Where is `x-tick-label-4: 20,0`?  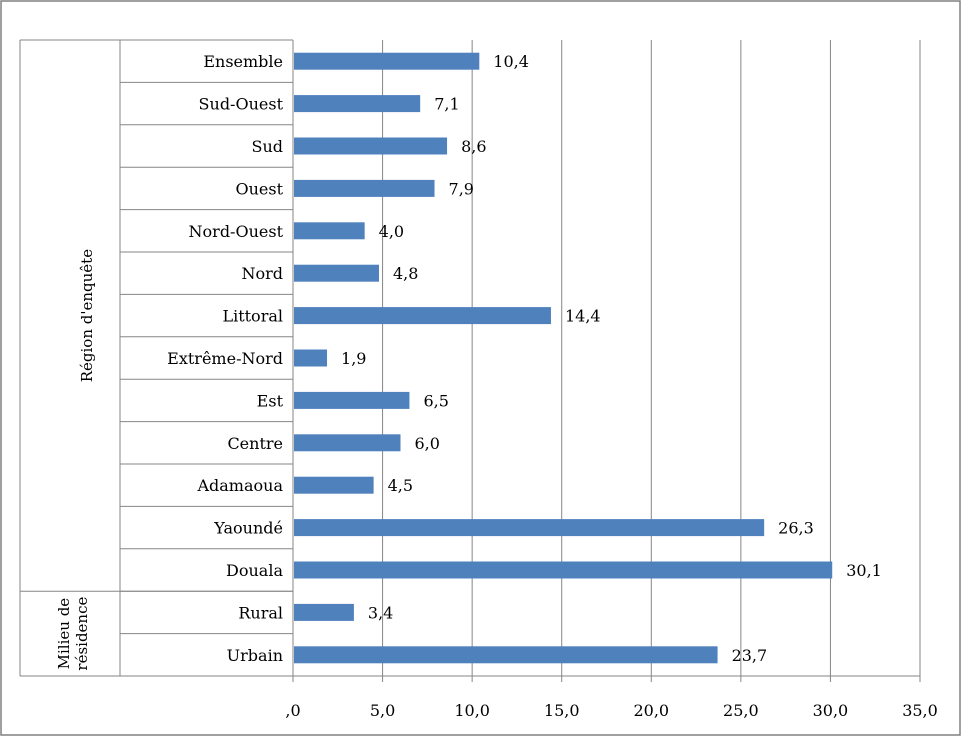
x-tick-label-4: 20,0 is located at coordinates (651, 710).